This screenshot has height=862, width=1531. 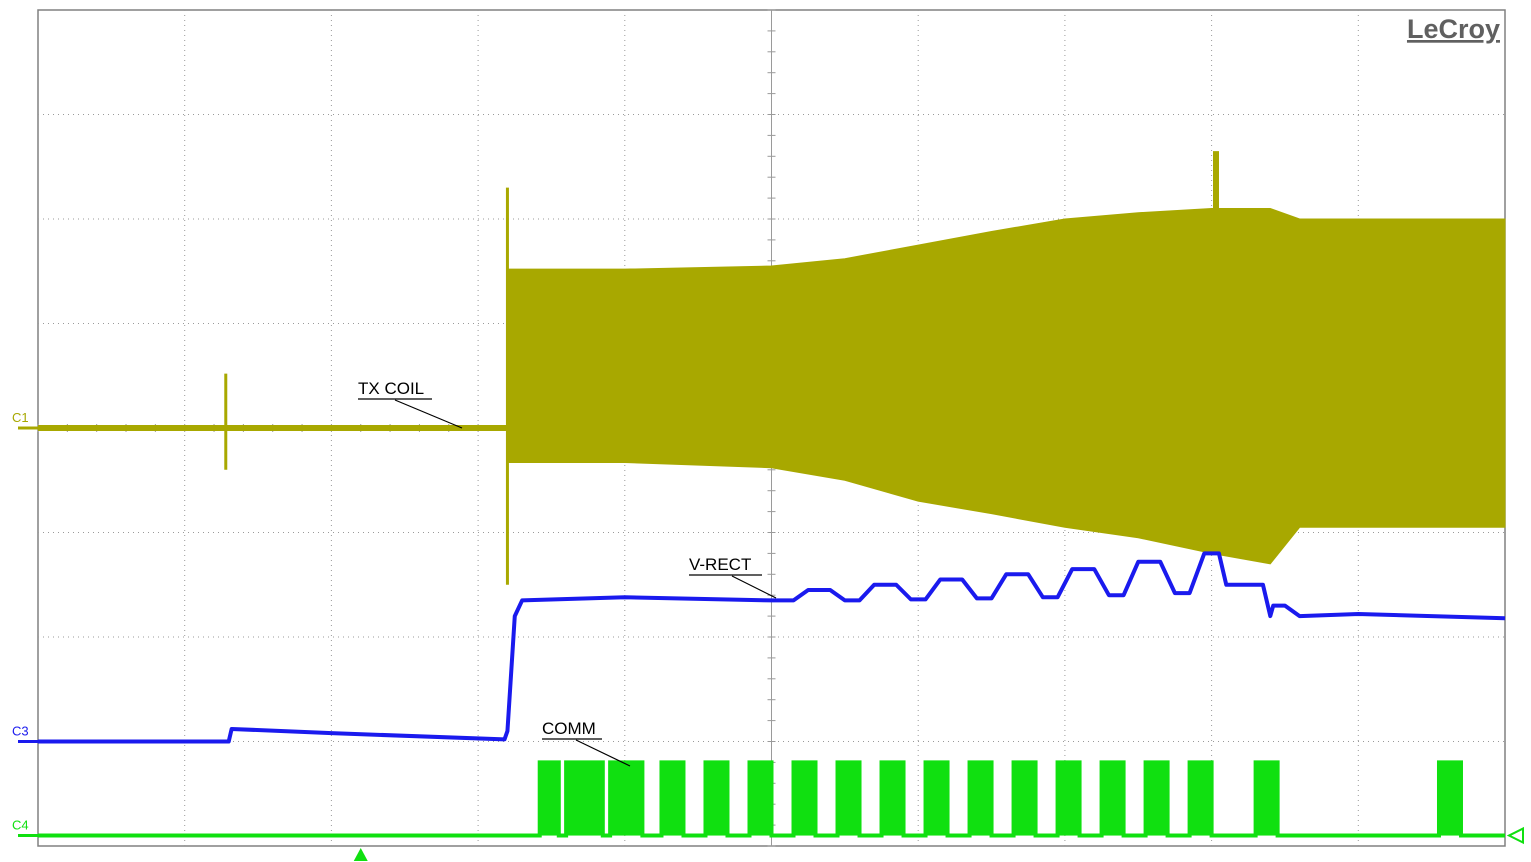 I want to click on channel-marker-label: C1, so click(x=20, y=417).